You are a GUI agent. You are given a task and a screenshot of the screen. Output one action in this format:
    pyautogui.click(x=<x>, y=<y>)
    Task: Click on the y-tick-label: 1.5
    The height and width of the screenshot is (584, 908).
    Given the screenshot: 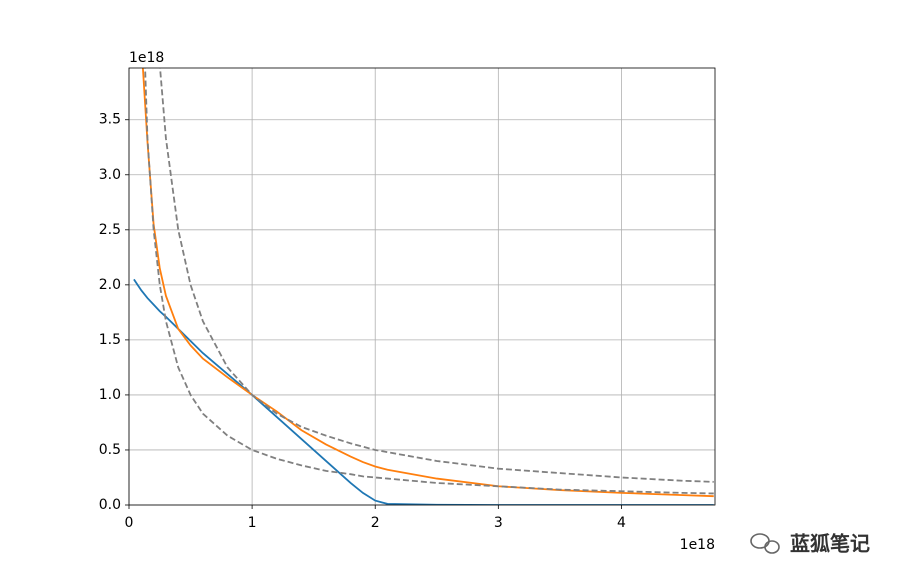 What is the action you would take?
    pyautogui.click(x=110, y=340)
    